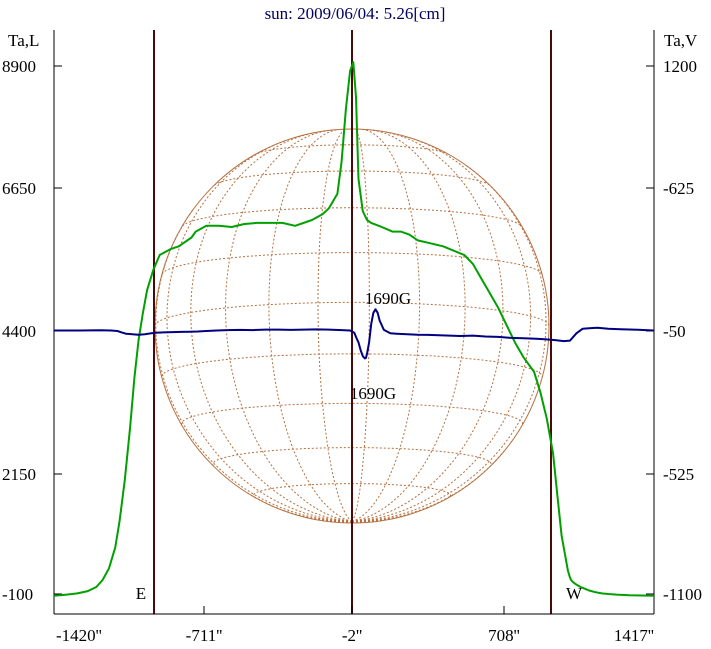 The image size is (711, 649). Describe the element at coordinates (681, 40) in the screenshot. I see `y-right-axis-label: Ta,V` at that location.